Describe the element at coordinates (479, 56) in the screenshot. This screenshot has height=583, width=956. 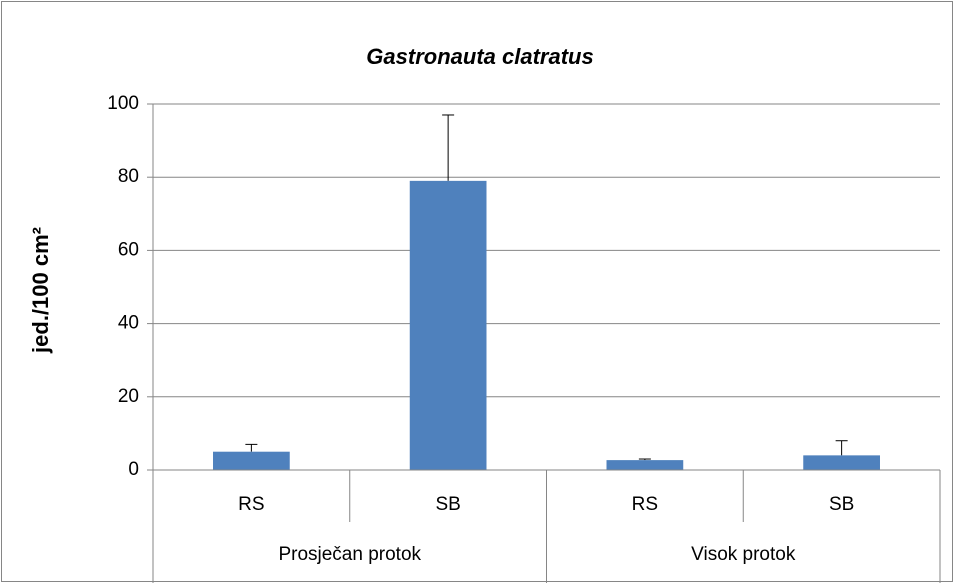
I see `chart-title: Gastronauta clatratus` at that location.